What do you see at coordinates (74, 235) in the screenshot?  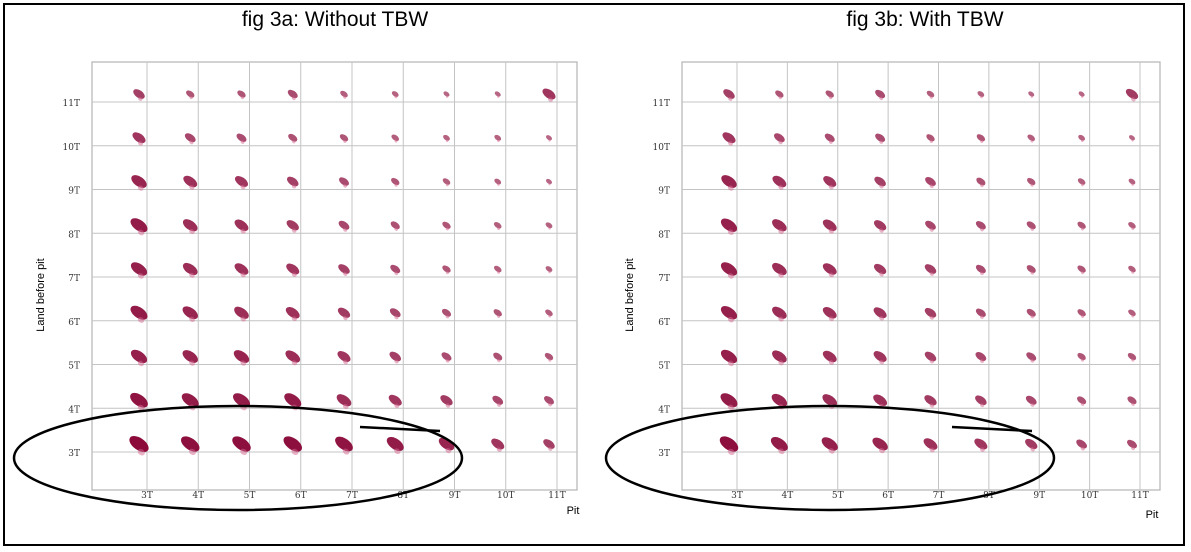 I see `y-tick-label: 8T` at bounding box center [74, 235].